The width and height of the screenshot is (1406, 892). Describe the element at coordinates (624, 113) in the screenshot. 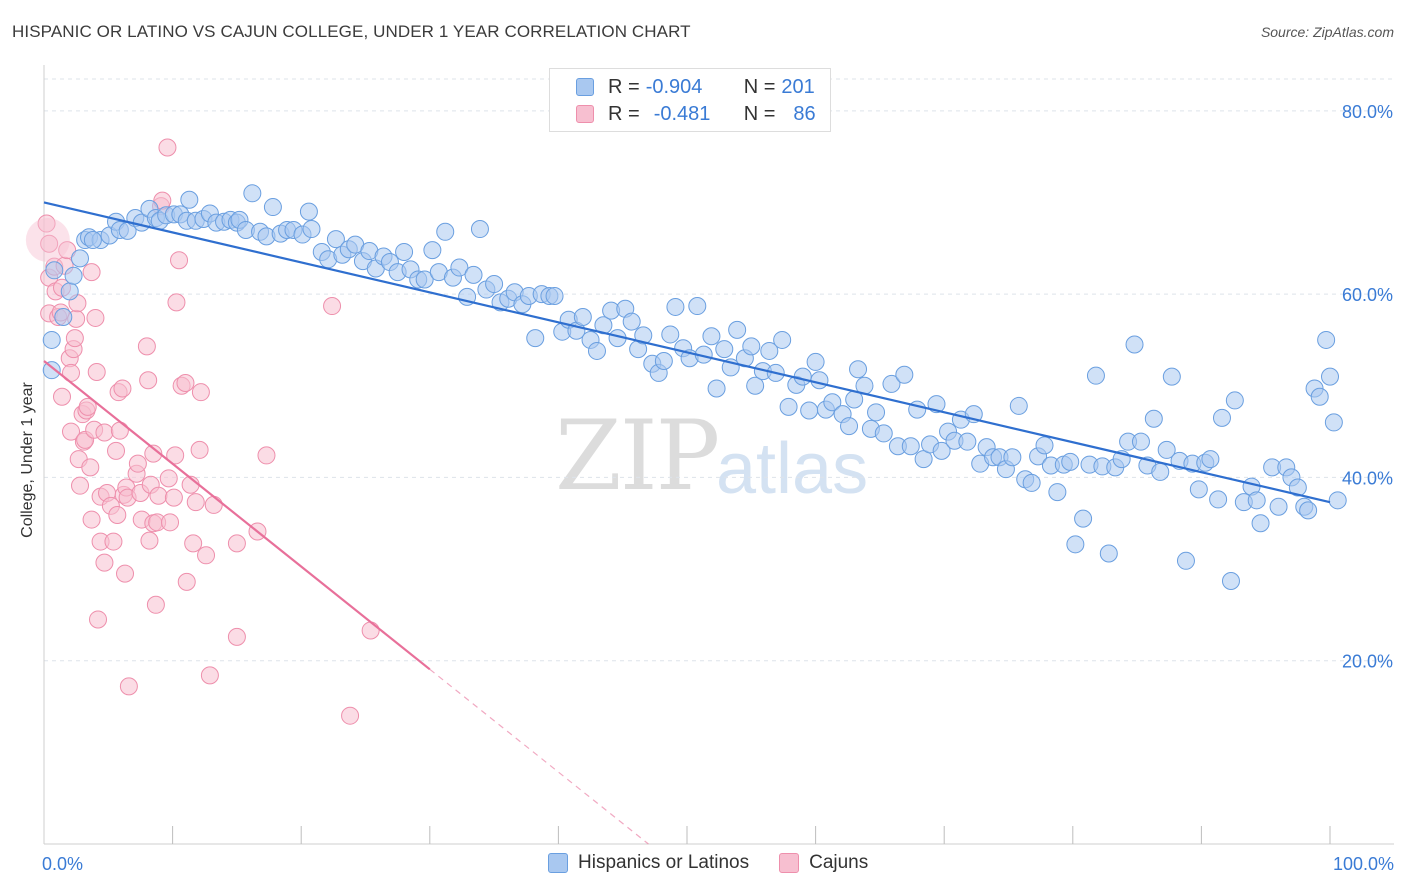

I see `legend-r-label: R =` at that location.